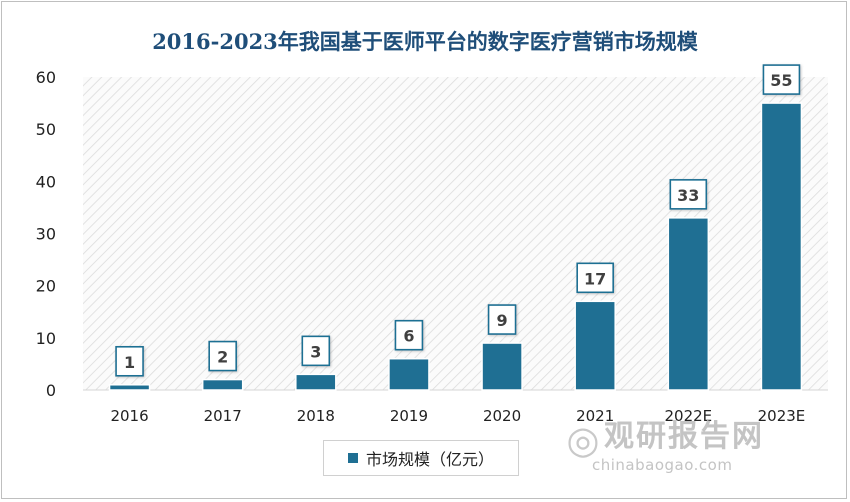 This screenshot has height=502, width=850. What do you see at coordinates (684, 436) in the screenshot?
I see `watermark-brand-cn: 观研报告网` at bounding box center [684, 436].